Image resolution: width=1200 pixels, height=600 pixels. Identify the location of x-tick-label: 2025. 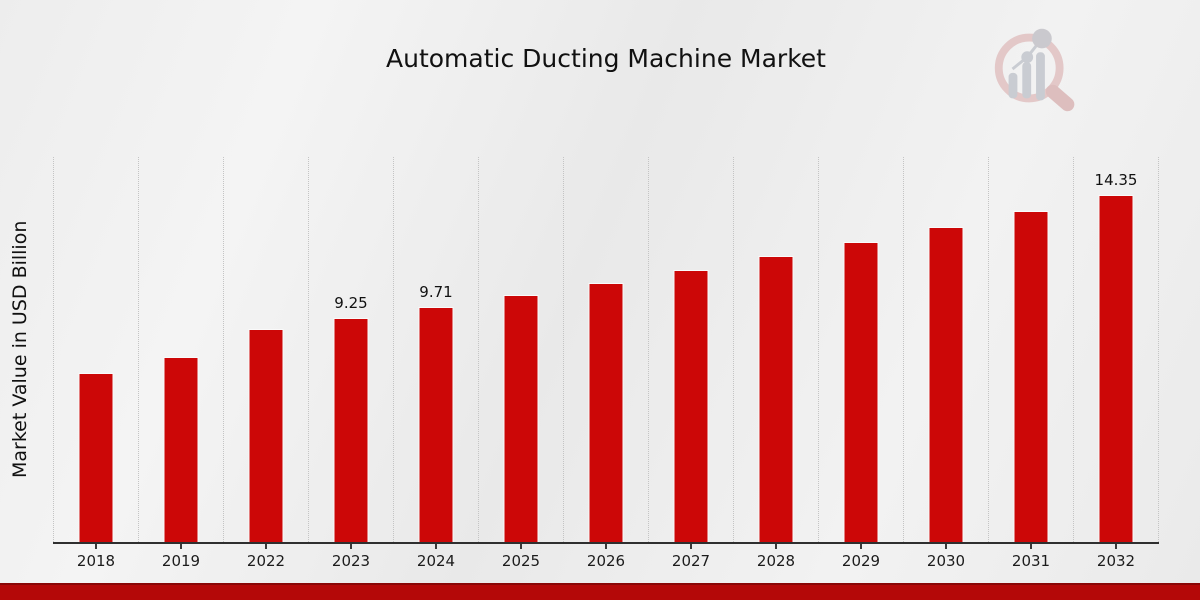
(521, 561).